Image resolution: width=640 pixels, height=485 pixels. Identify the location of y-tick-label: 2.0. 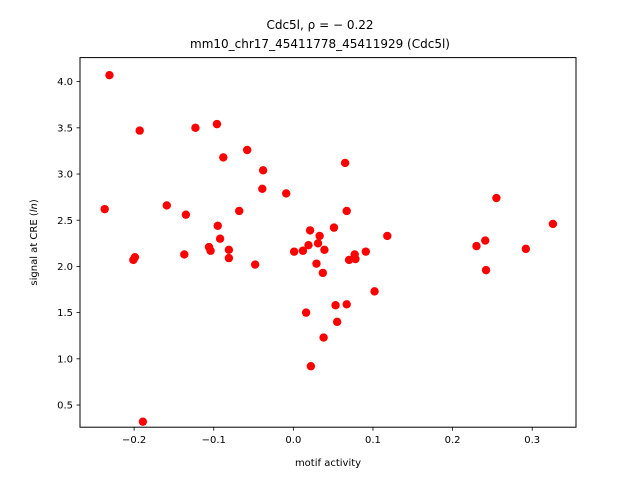
(65, 267).